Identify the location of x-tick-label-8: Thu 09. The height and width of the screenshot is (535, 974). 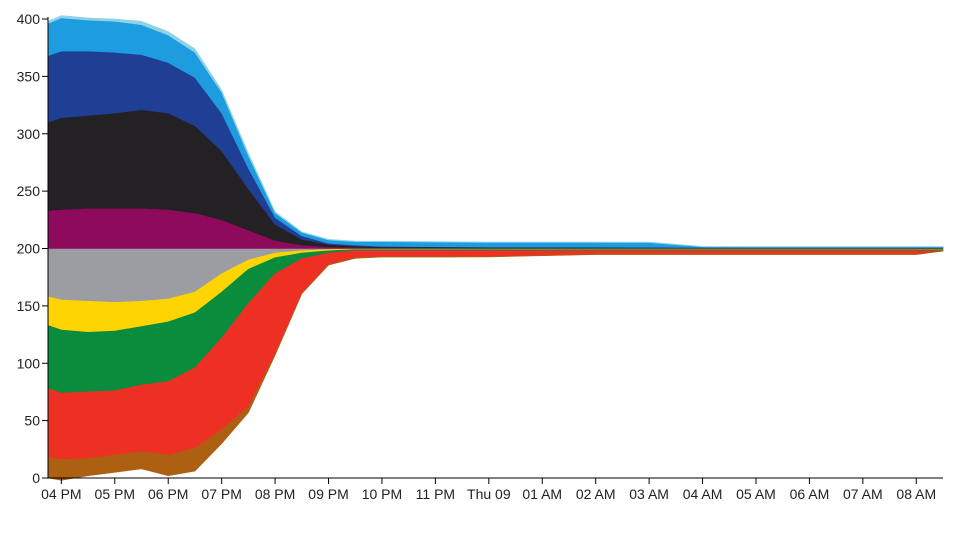
(489, 494).